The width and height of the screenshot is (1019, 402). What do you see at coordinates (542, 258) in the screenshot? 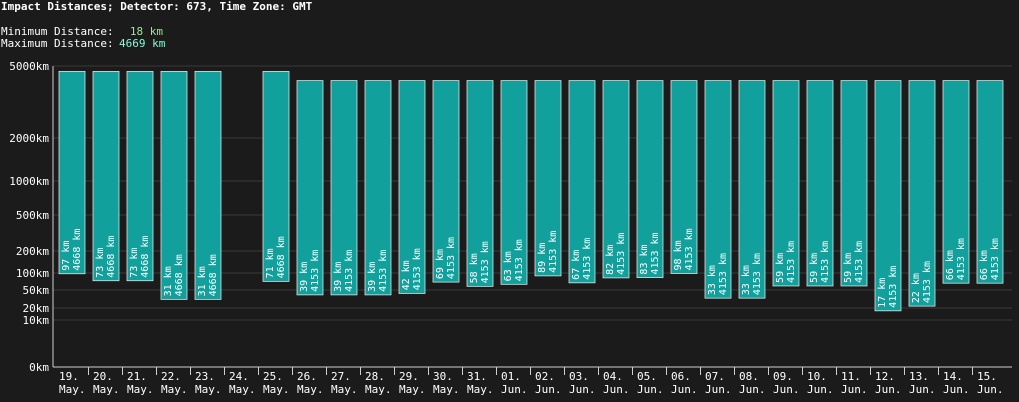
I see `bar-min-label: 89 km` at bounding box center [542, 258].